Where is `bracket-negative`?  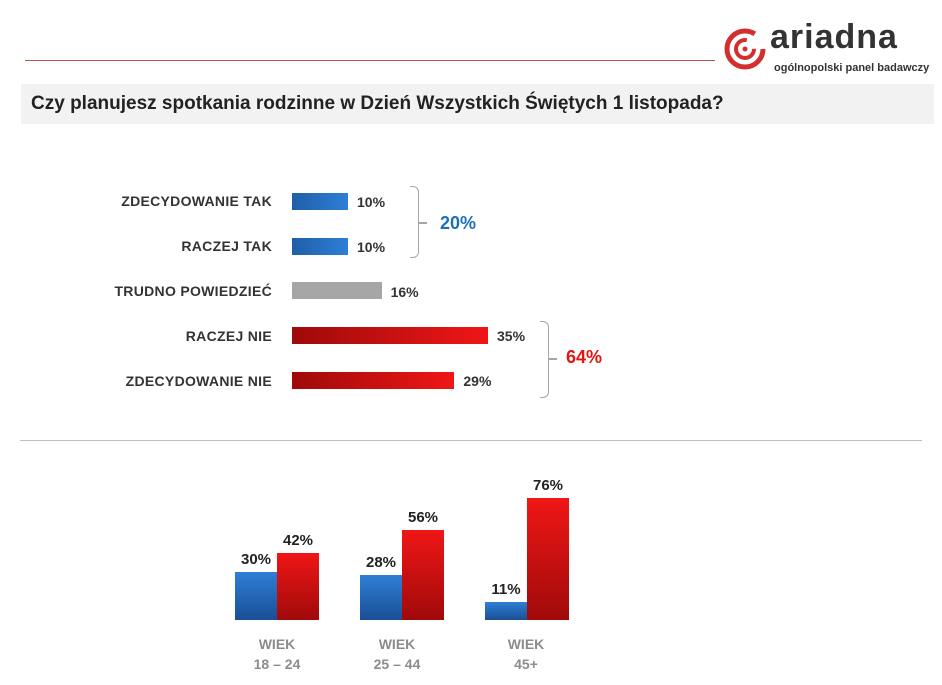 bracket-negative is located at coordinates (544, 359).